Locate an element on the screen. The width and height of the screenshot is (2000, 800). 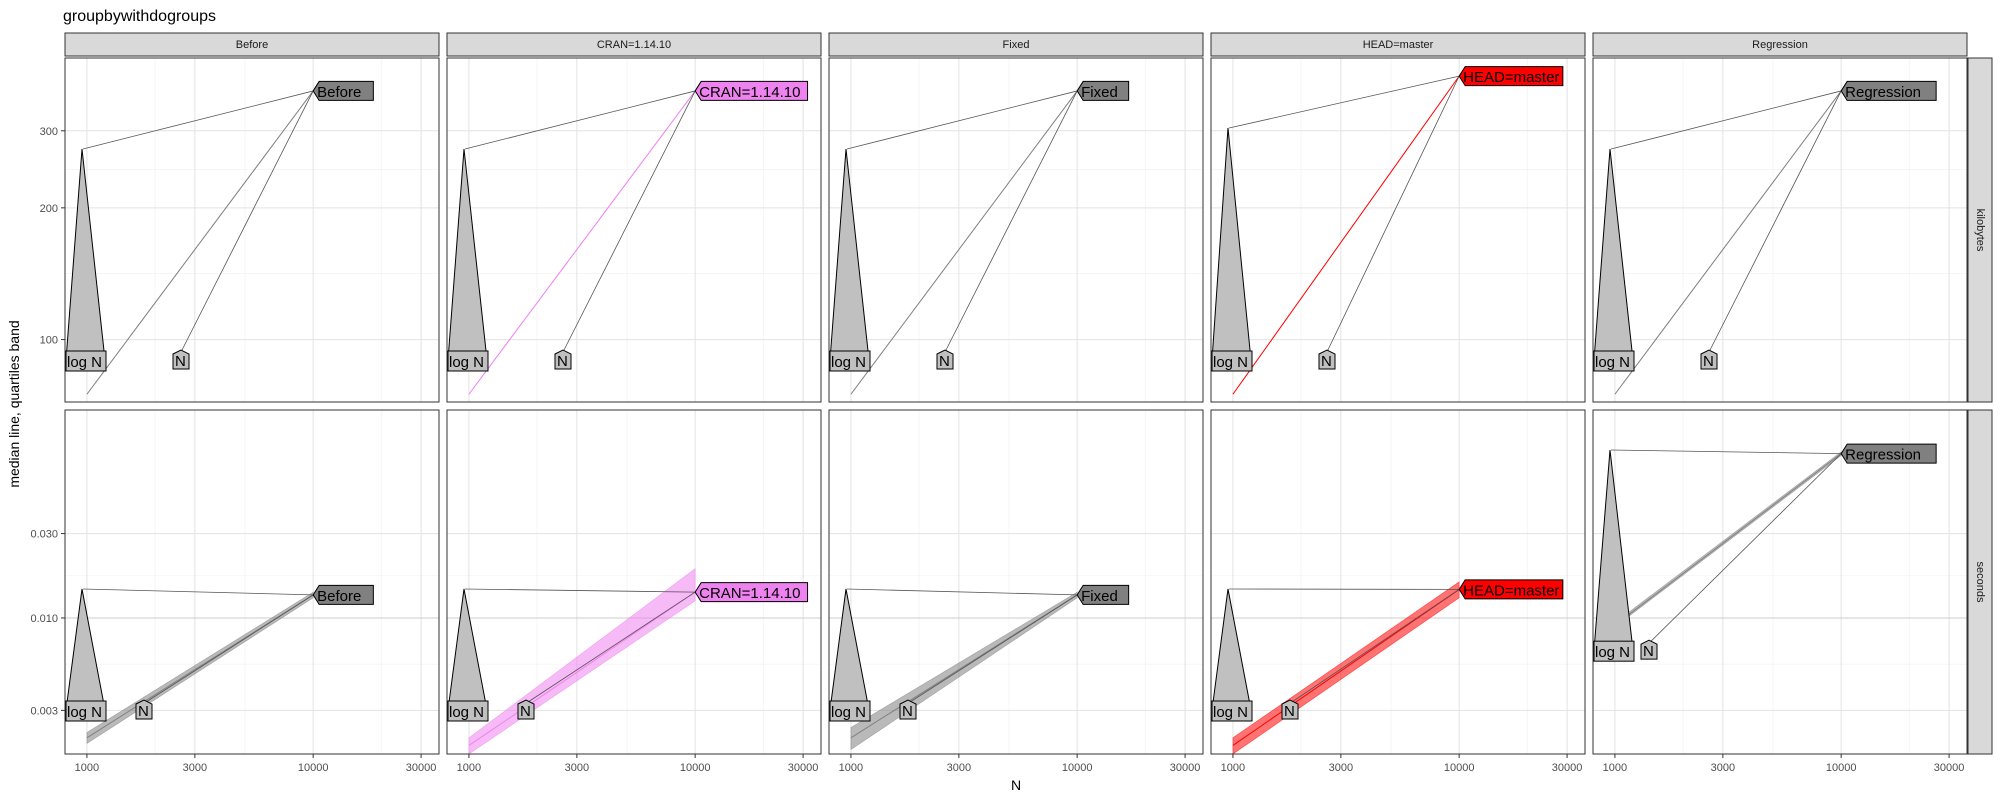
panel-kilobytes-cran-1-14-10: log N N CRAN=1.14.10 is located at coordinates (634, 230).